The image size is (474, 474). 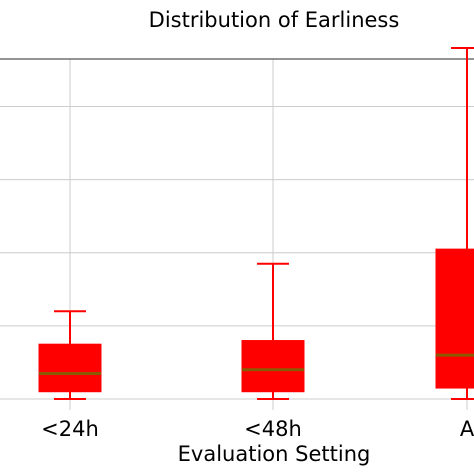 I want to click on x-axis-label: Evaluation Setting, so click(x=274, y=454).